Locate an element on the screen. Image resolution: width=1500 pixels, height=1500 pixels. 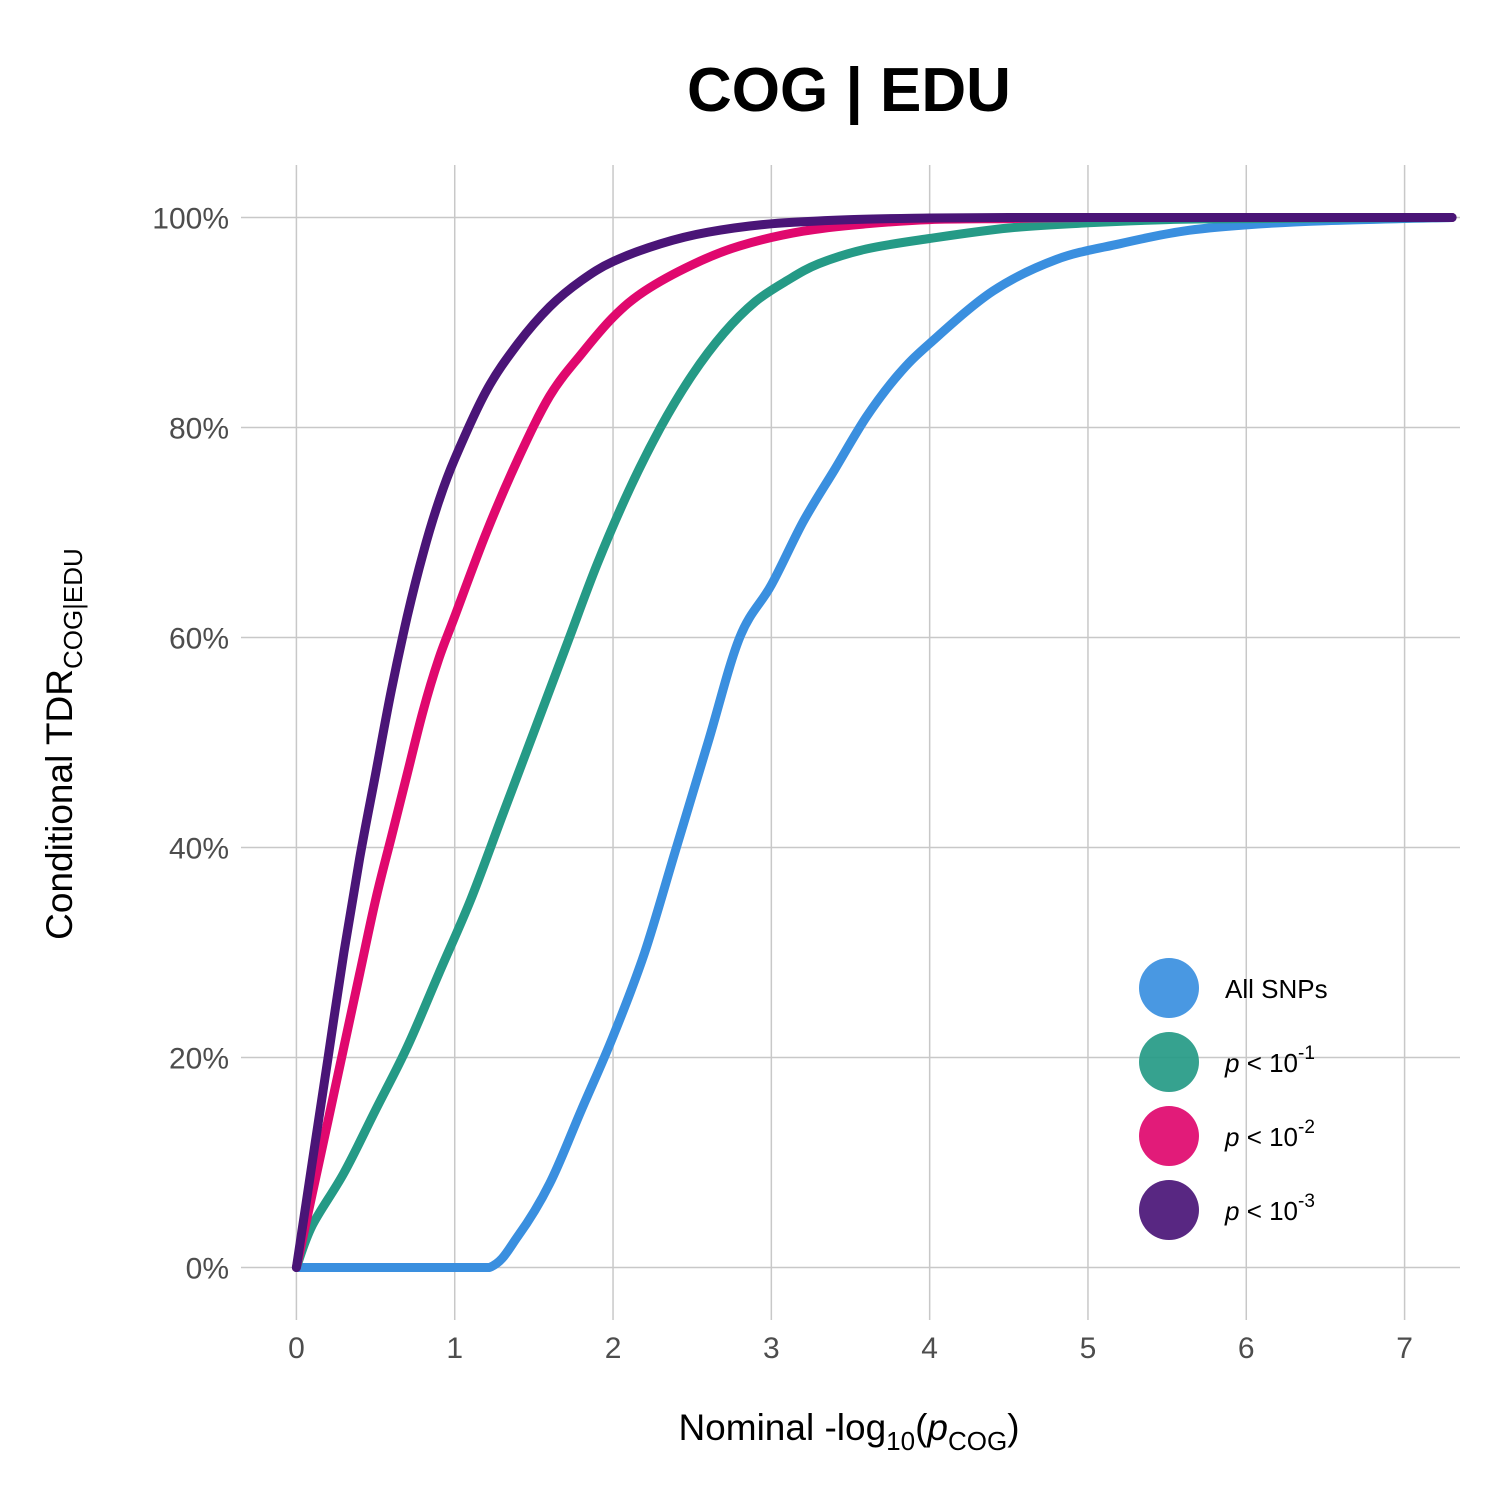
x-tick-label: 1 is located at coordinates (454, 1348).